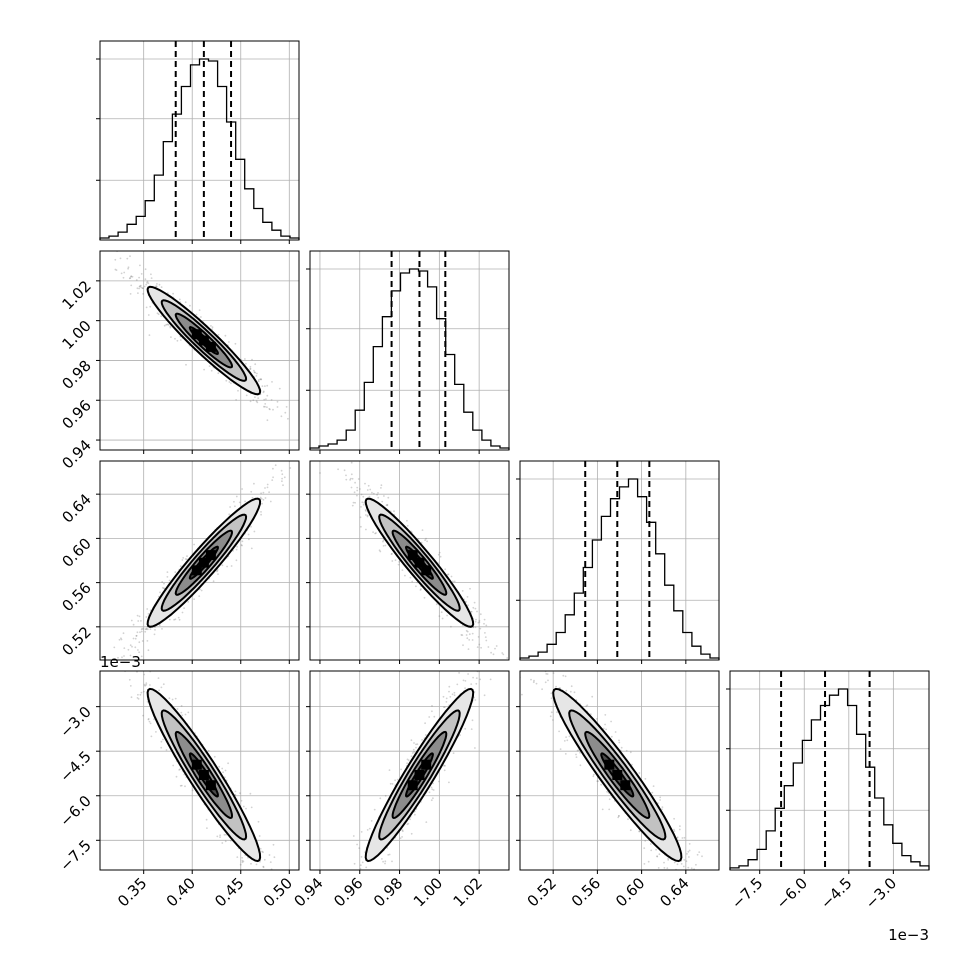 This screenshot has height=970, width=970. Describe the element at coordinates (229, 892) in the screenshot. I see `x-tick-label: 0.45` at that location.